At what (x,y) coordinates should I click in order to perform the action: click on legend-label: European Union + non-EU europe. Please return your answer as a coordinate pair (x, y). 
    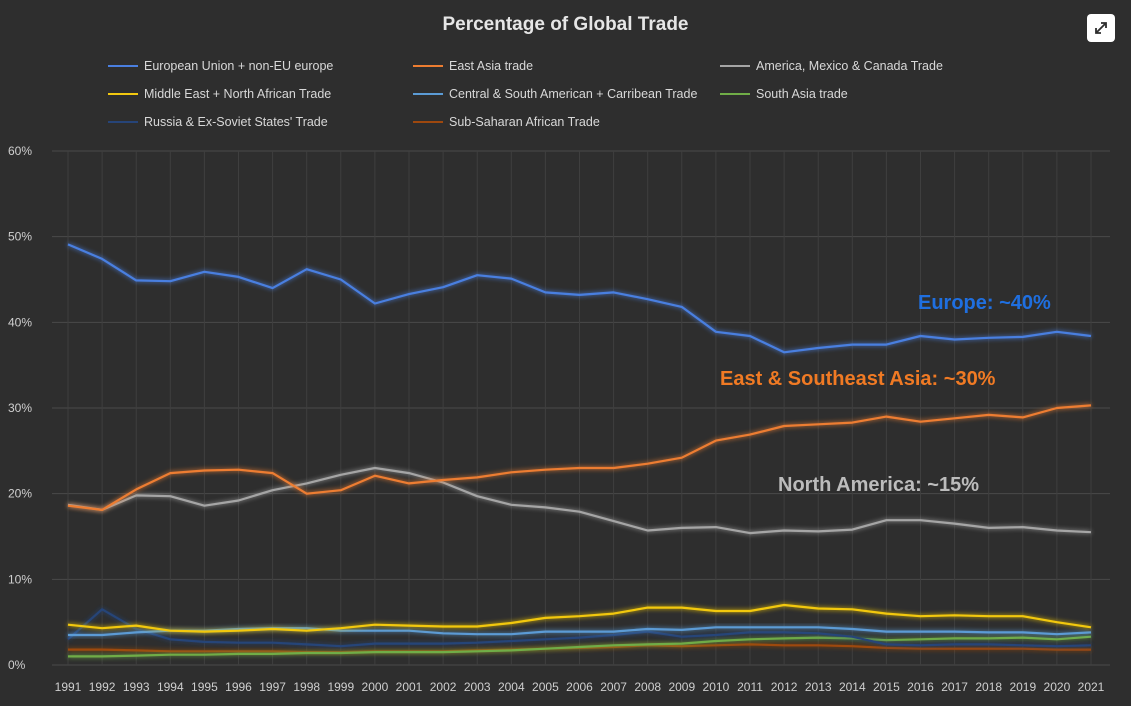
    Looking at the image, I should click on (239, 66).